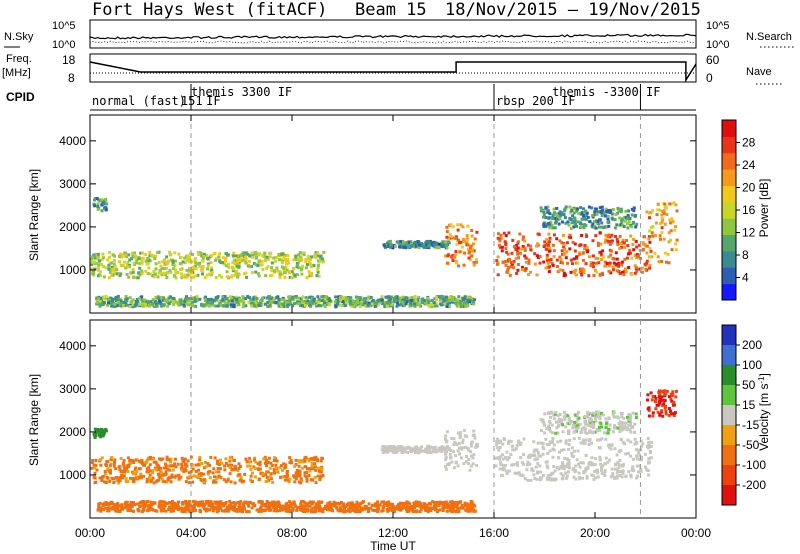 The width and height of the screenshot is (800, 554). Describe the element at coordinates (729, 335) in the screenshot. I see `colorbar-swatch` at that location.